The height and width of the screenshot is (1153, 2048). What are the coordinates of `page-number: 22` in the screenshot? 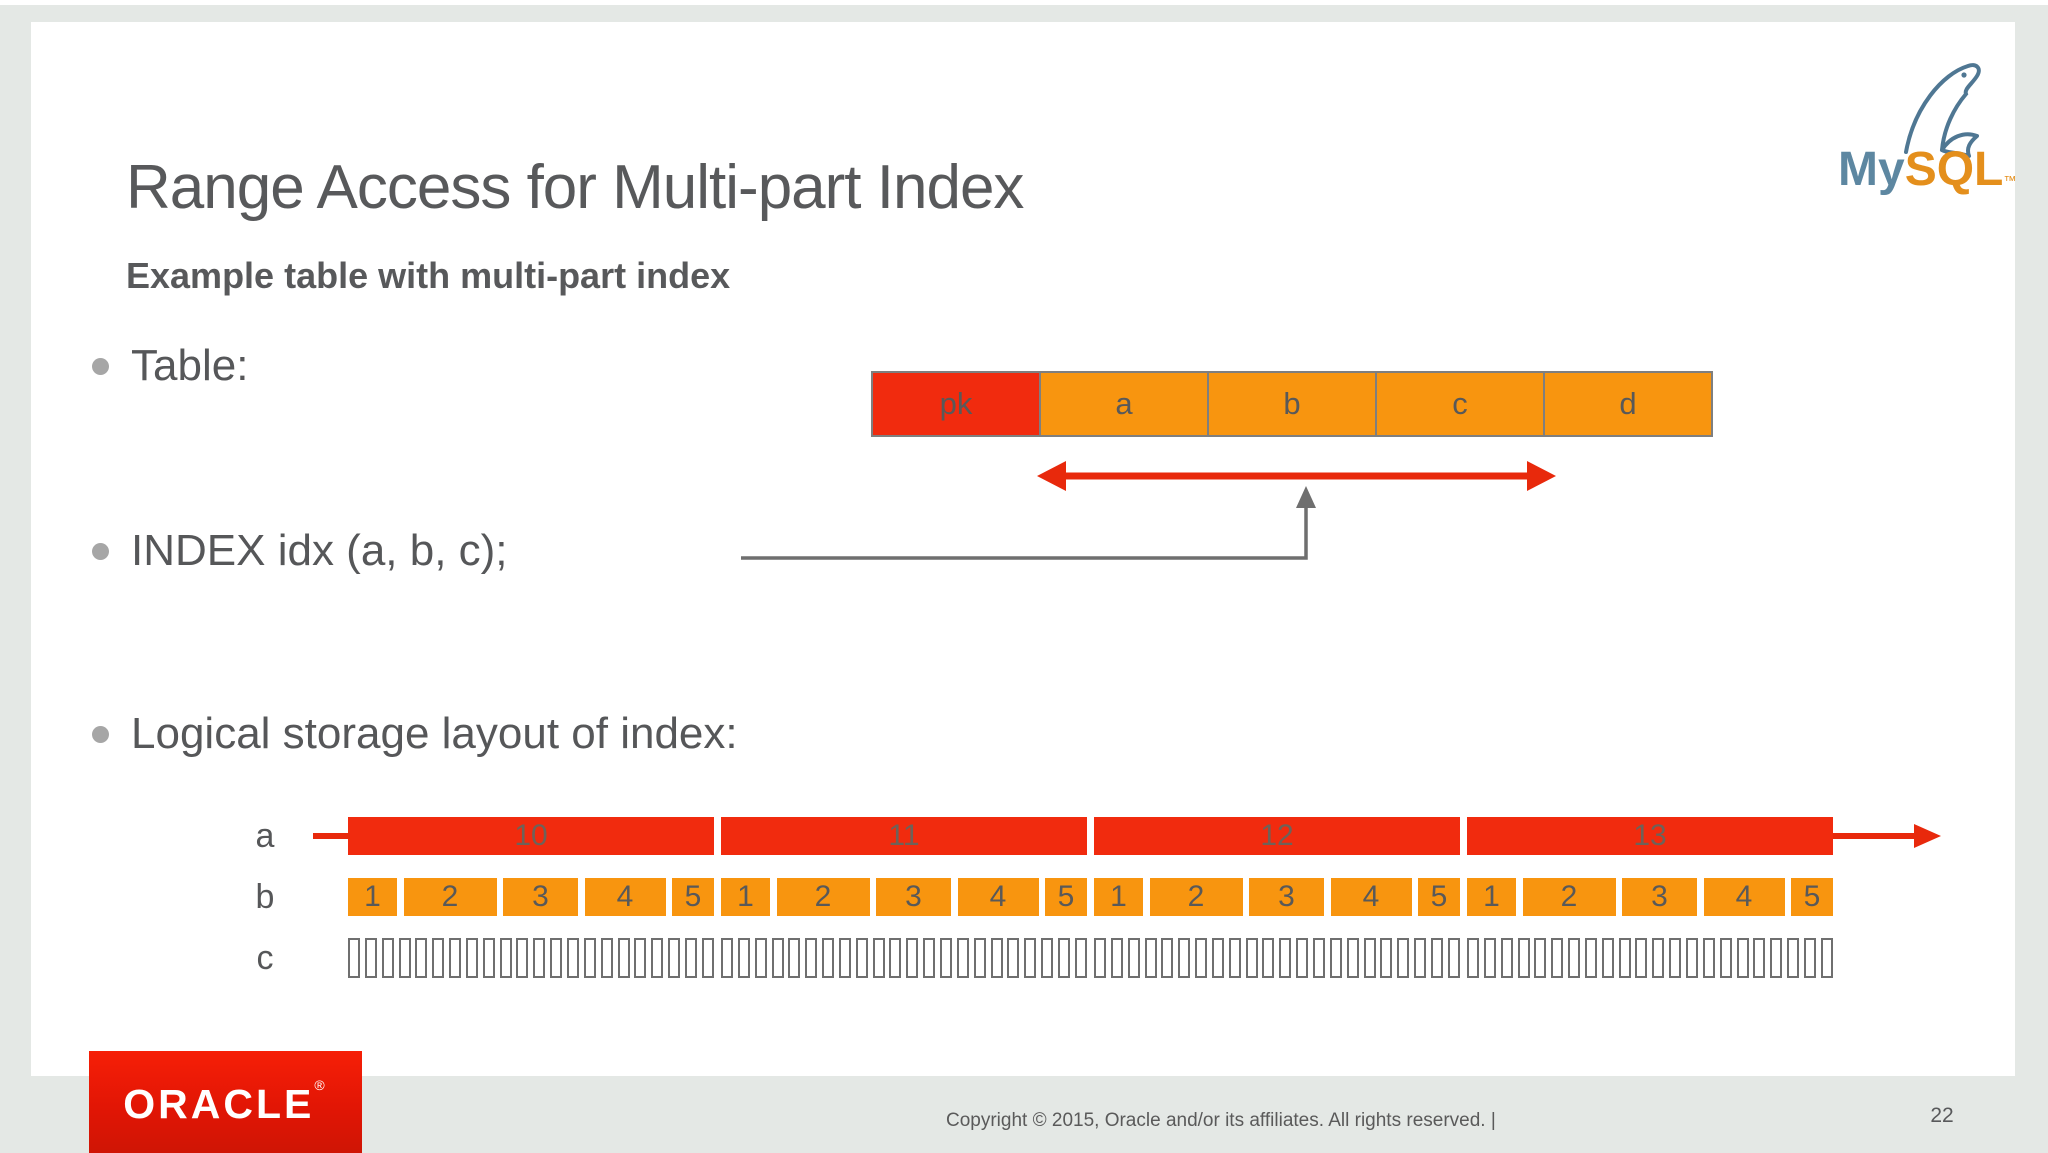 It's located at (1942, 1115).